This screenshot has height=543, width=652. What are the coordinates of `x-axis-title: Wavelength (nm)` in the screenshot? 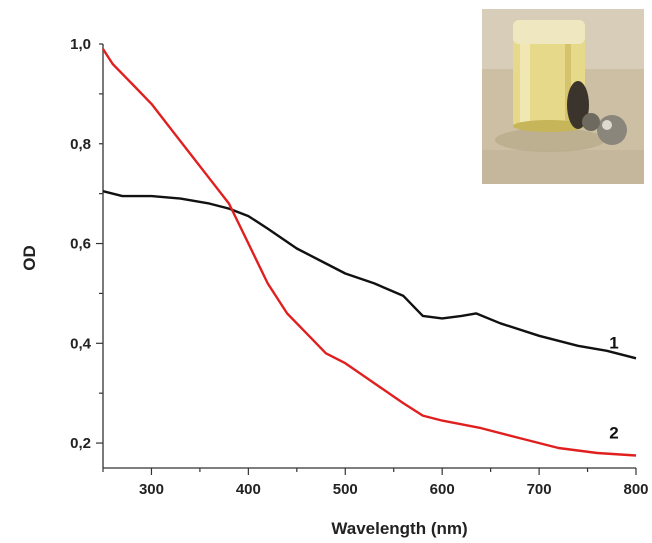 It's located at (399, 528).